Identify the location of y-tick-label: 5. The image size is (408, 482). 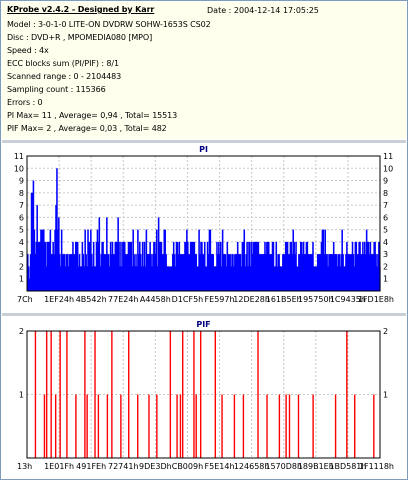
(385, 230).